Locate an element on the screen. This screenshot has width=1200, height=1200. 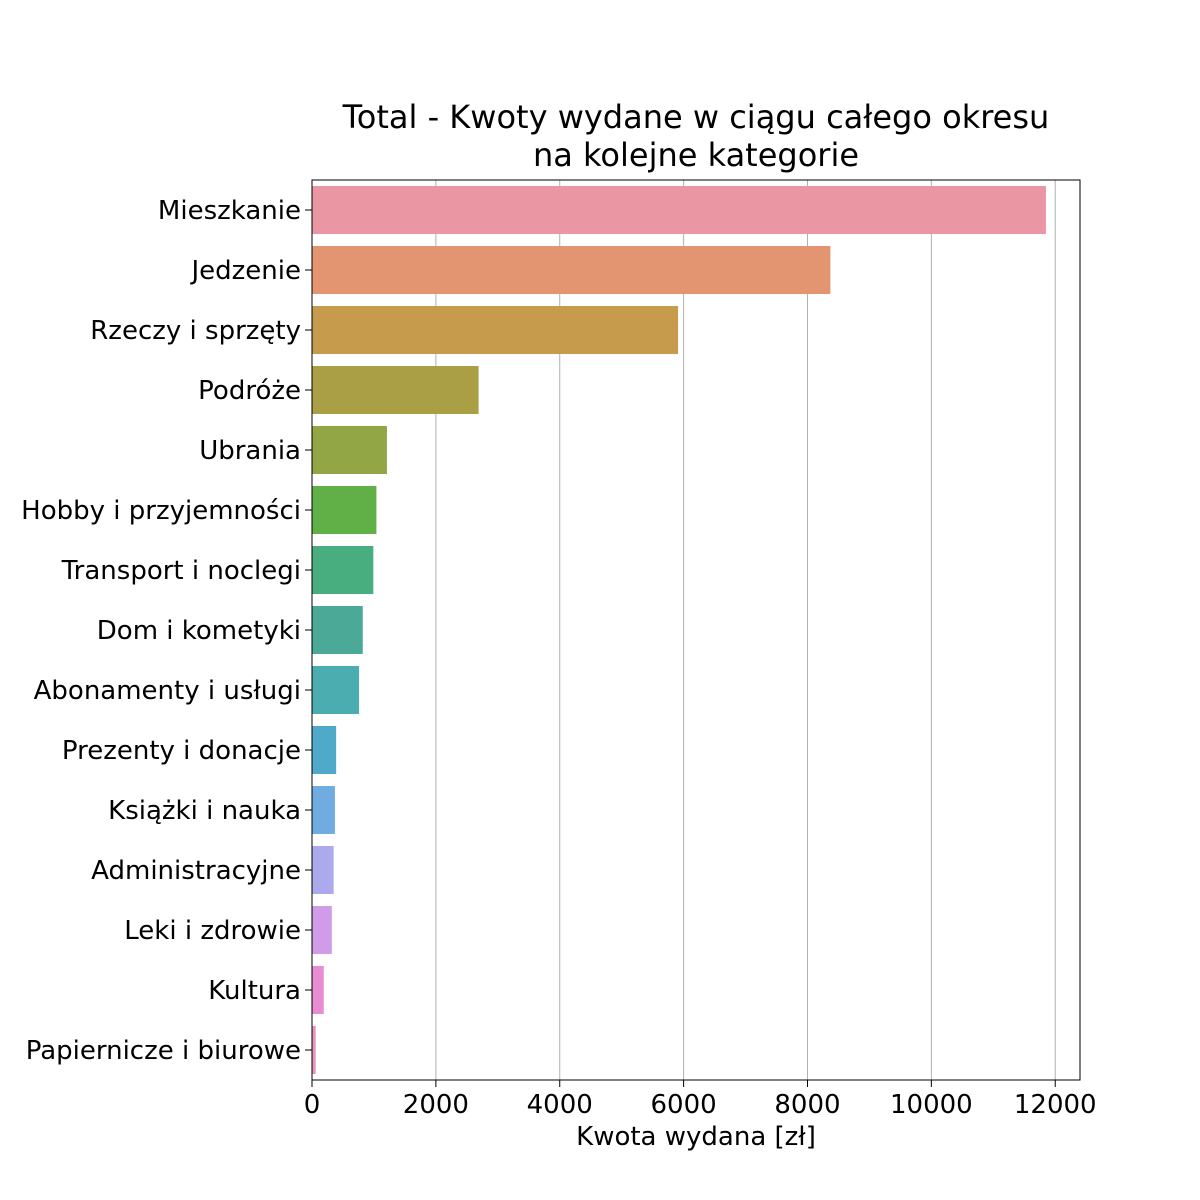
category-label: Kultura is located at coordinates (254, 991).